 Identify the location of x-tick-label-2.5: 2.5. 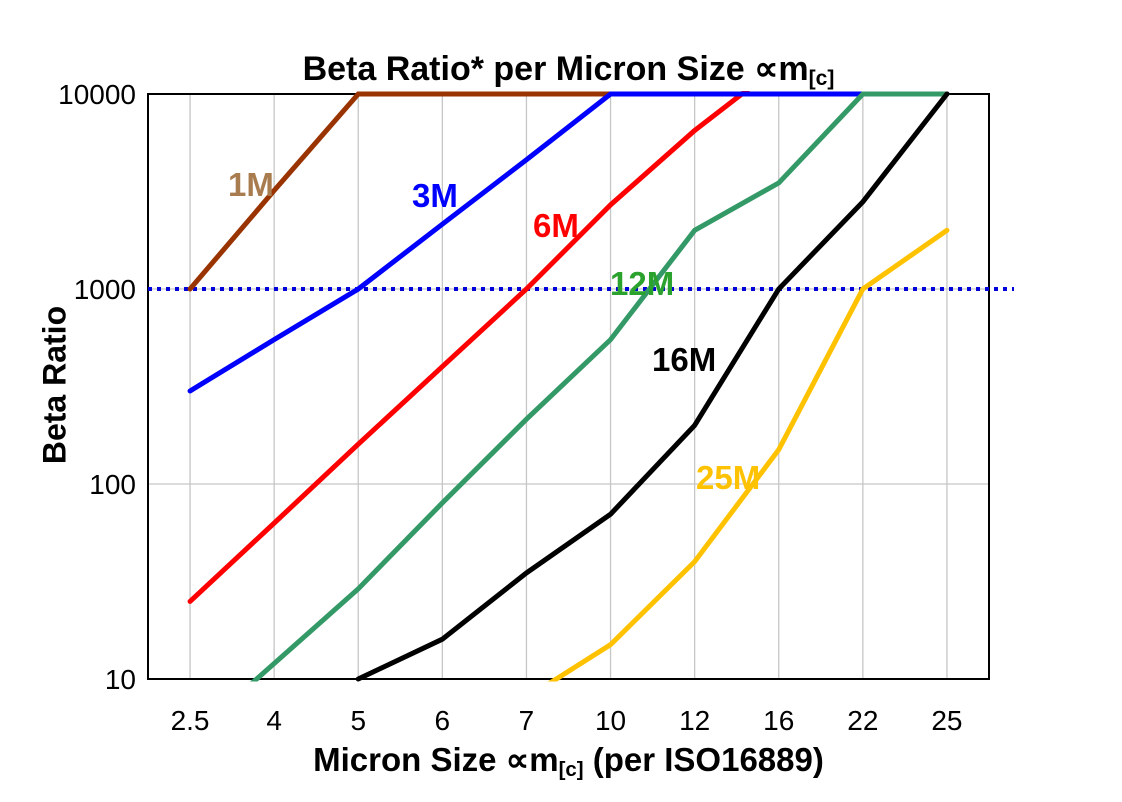
(190, 720).